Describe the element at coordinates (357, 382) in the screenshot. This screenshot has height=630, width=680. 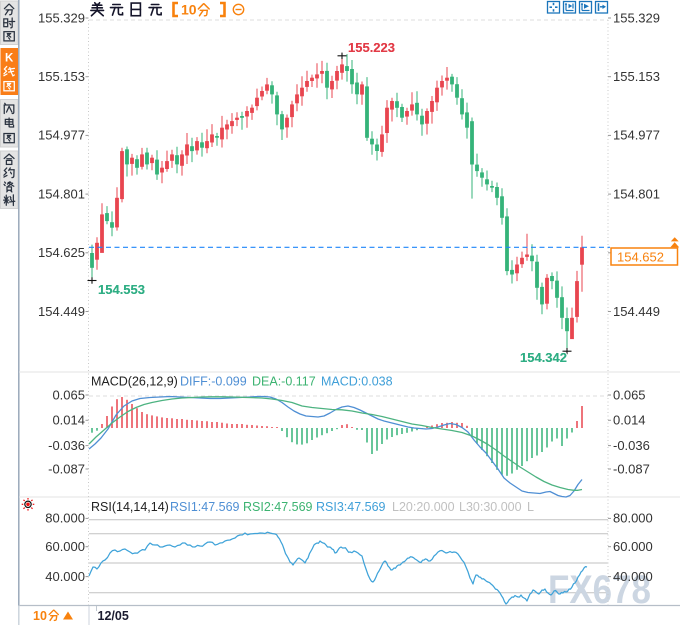
I see `svg-text: MACD:0.038` at that location.